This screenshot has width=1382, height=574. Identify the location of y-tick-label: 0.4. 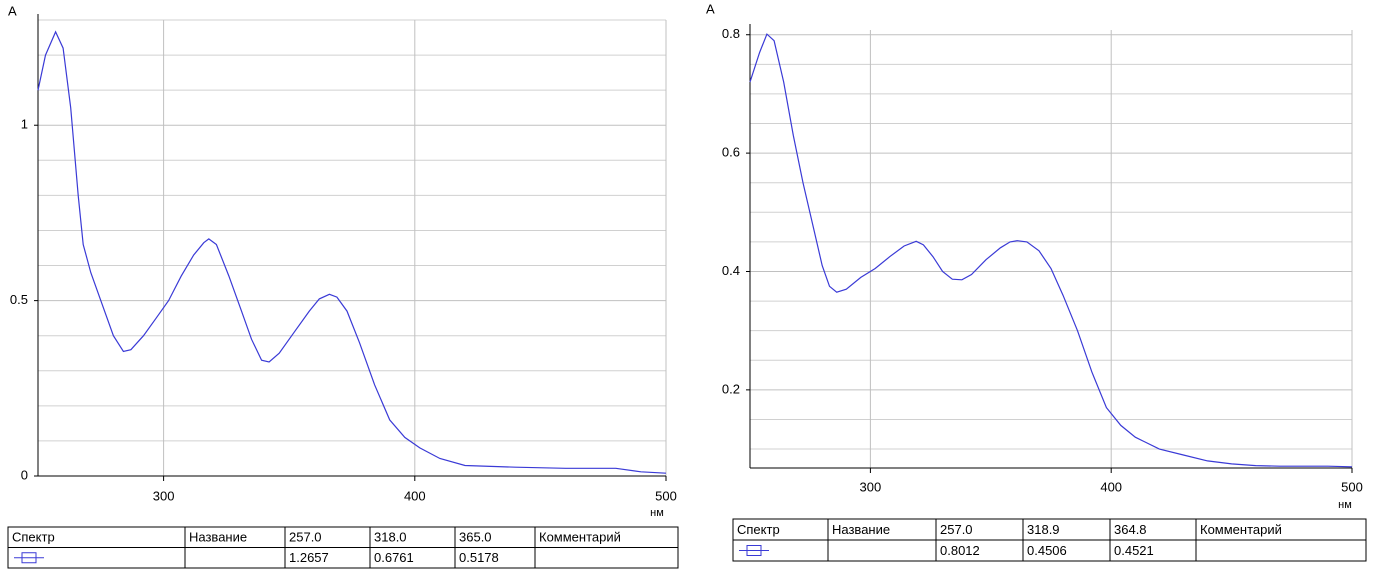
(731, 270).